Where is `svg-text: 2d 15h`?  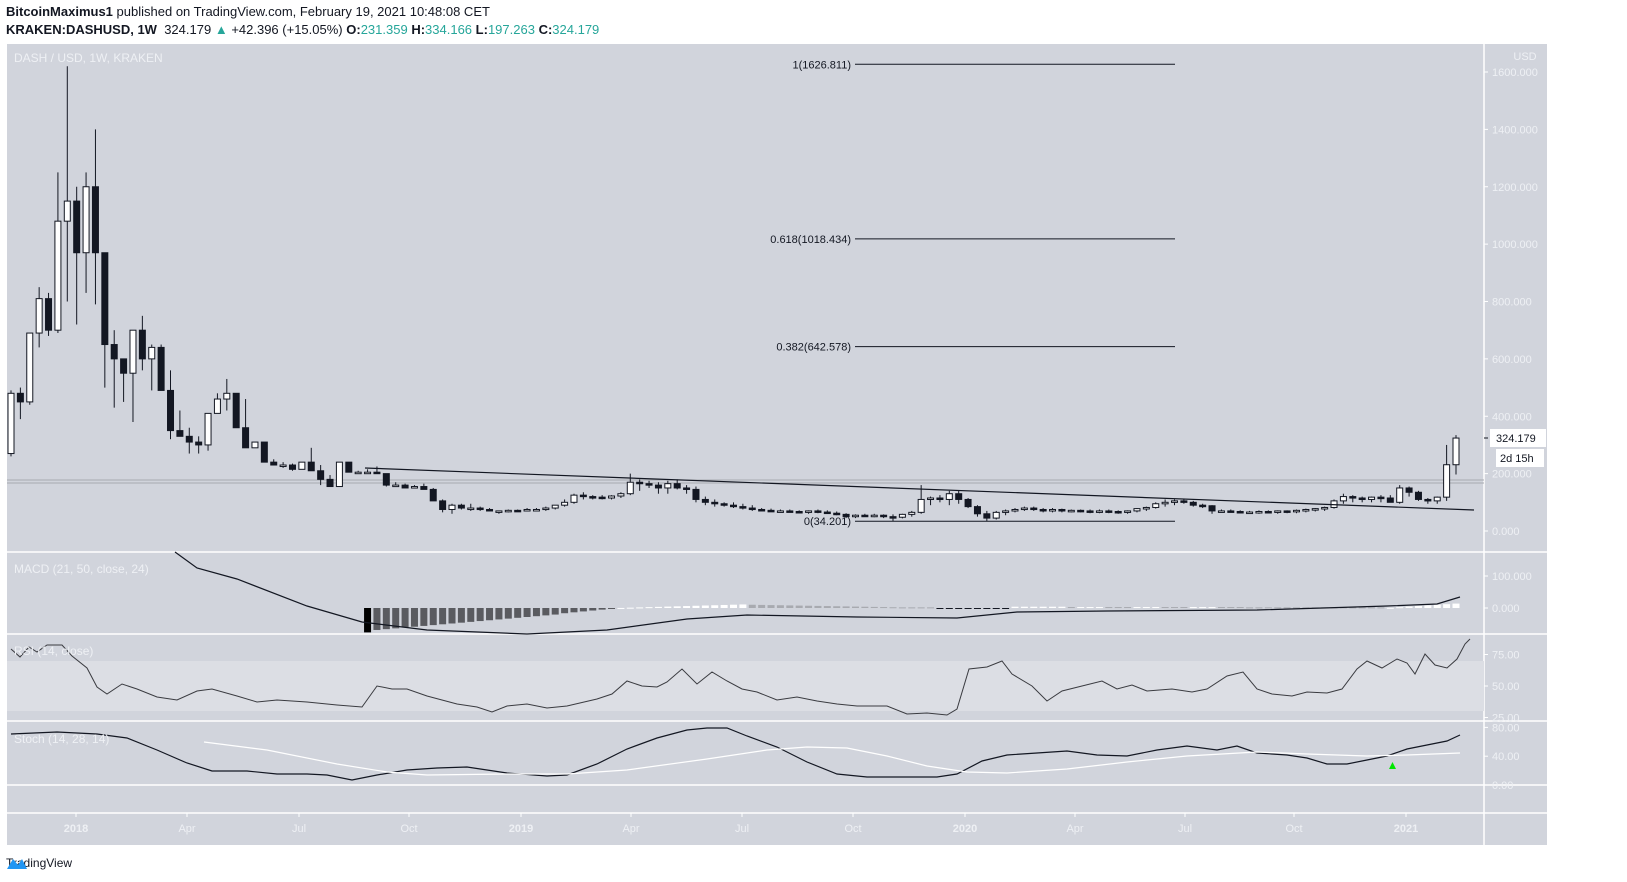 svg-text: 2d 15h is located at coordinates (1517, 459).